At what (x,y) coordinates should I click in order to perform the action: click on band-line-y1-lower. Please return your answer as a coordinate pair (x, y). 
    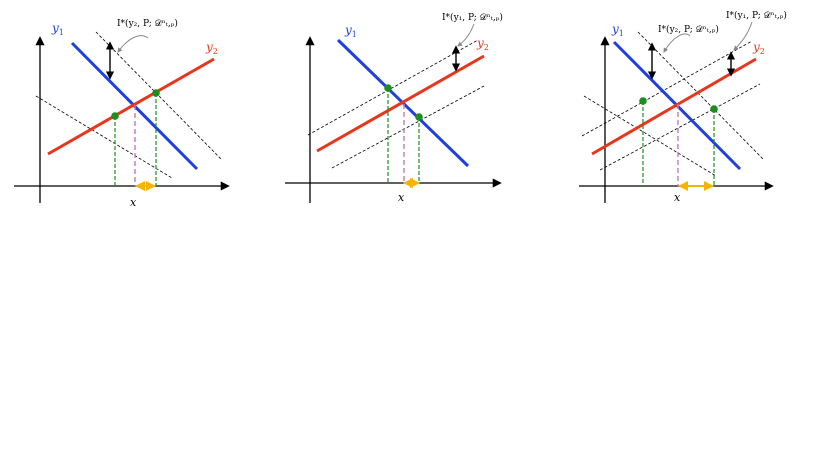
    Looking at the image, I should click on (650, 136).